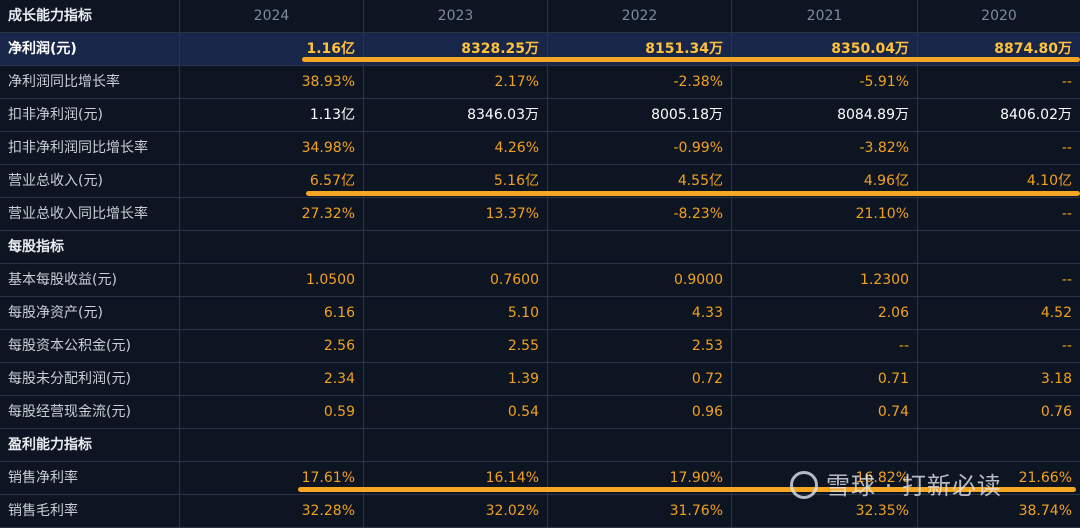 Image resolution: width=1080 pixels, height=528 pixels. What do you see at coordinates (456, 511) in the screenshot?
I see `value-cell: 32.02%` at bounding box center [456, 511].